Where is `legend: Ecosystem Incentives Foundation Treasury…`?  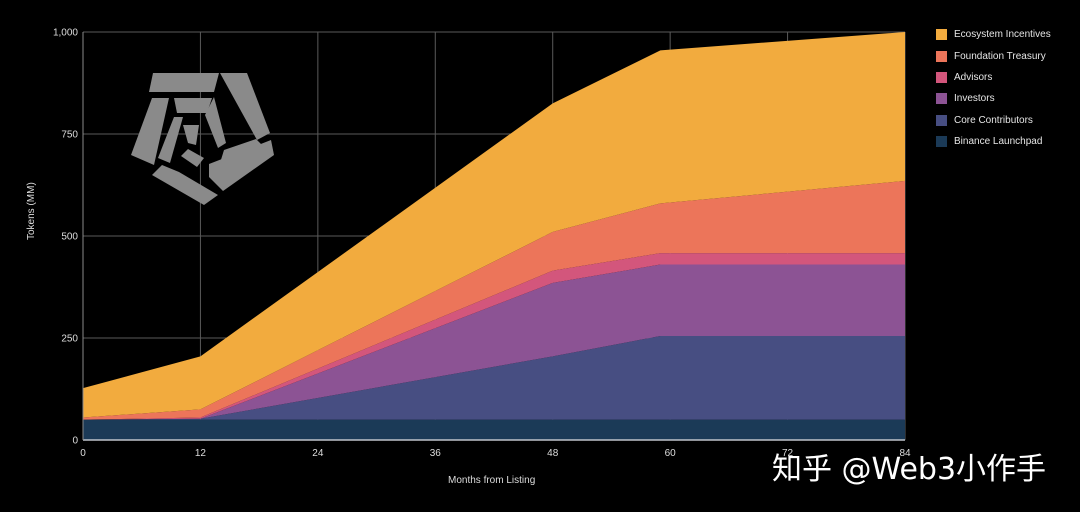 legend: Ecosystem Incentives Foundation Treasury… is located at coordinates (993, 88).